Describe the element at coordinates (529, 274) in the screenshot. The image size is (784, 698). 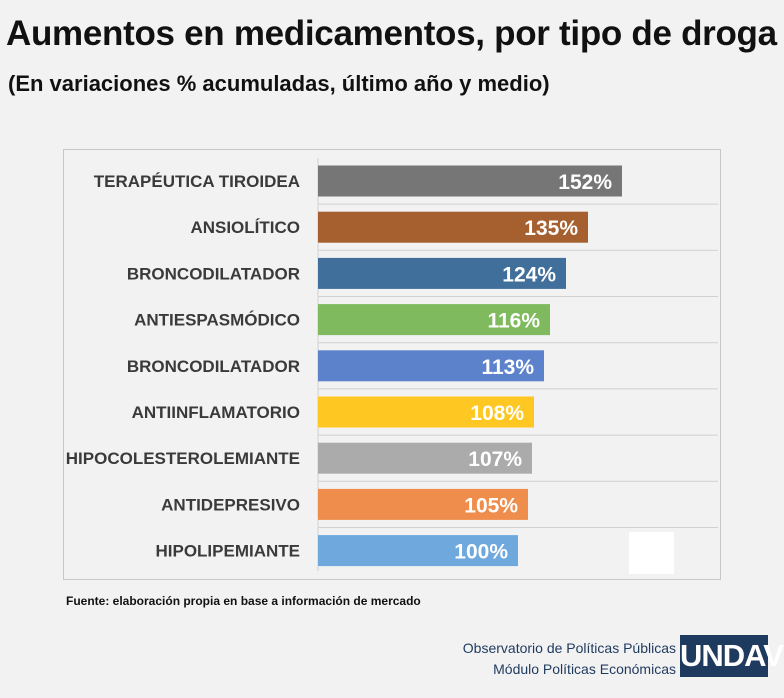
I see `data-label: 124%` at that location.